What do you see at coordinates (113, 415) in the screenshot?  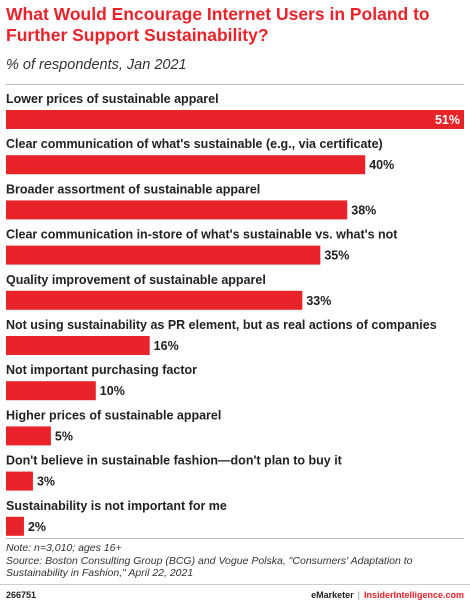 I see `category-label: Higher prices of sustainable apparel` at bounding box center [113, 415].